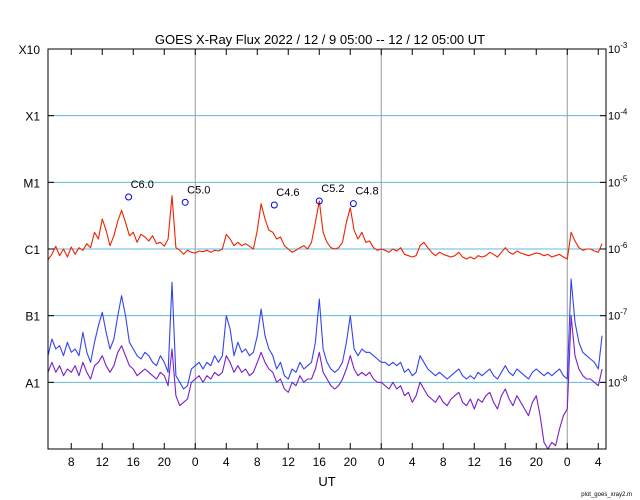  Describe the element at coordinates (252, 194) in the screenshot. I see `annotation-layer: C6.0 C5.0 C4.6 C5.2 C4.8` at that location.